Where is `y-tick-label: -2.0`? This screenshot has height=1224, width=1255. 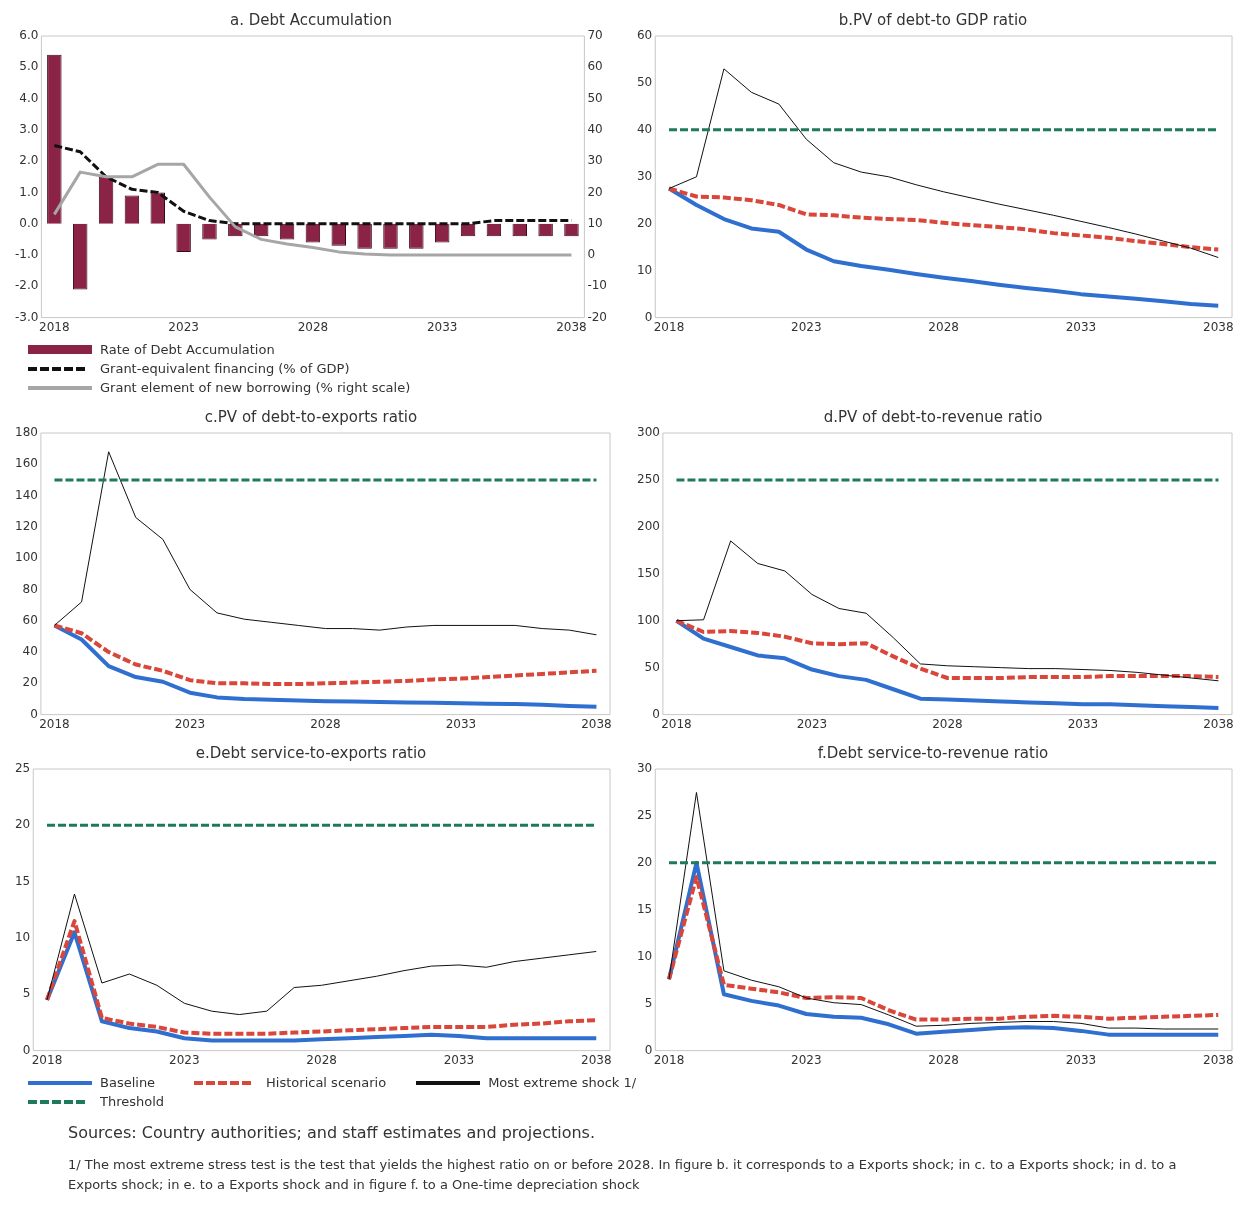 y-tick-label: -2.0 is located at coordinates (26, 285).